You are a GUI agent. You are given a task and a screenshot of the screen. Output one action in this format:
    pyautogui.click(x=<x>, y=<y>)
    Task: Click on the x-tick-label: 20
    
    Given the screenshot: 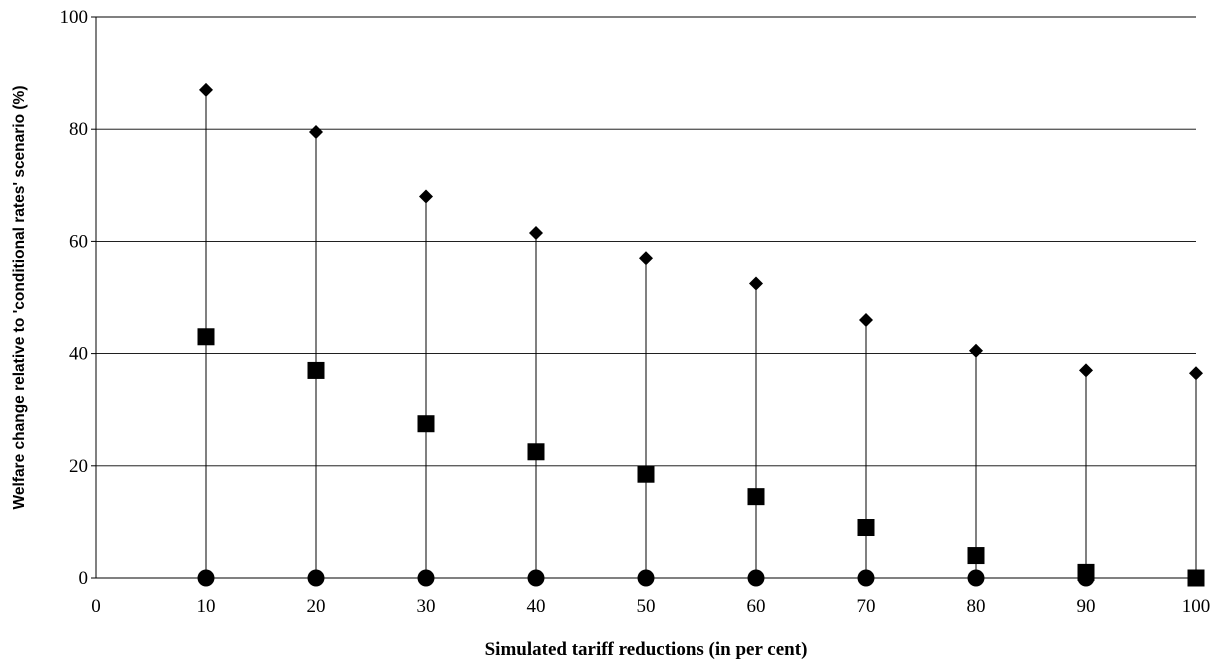 What is the action you would take?
    pyautogui.click(x=316, y=606)
    